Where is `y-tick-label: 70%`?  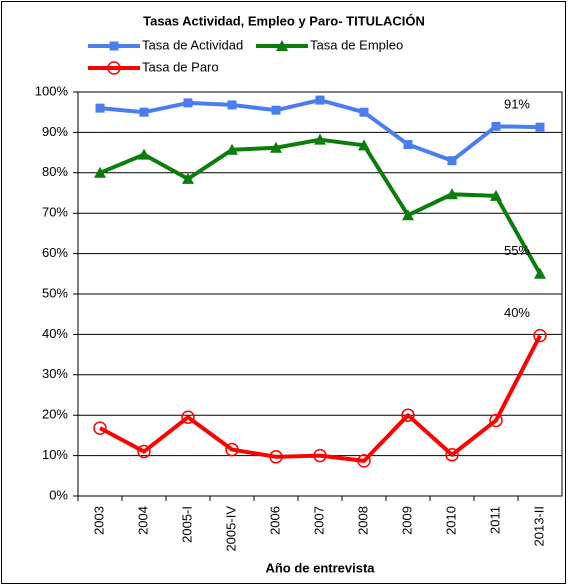
y-tick-label: 70% is located at coordinates (55, 212).